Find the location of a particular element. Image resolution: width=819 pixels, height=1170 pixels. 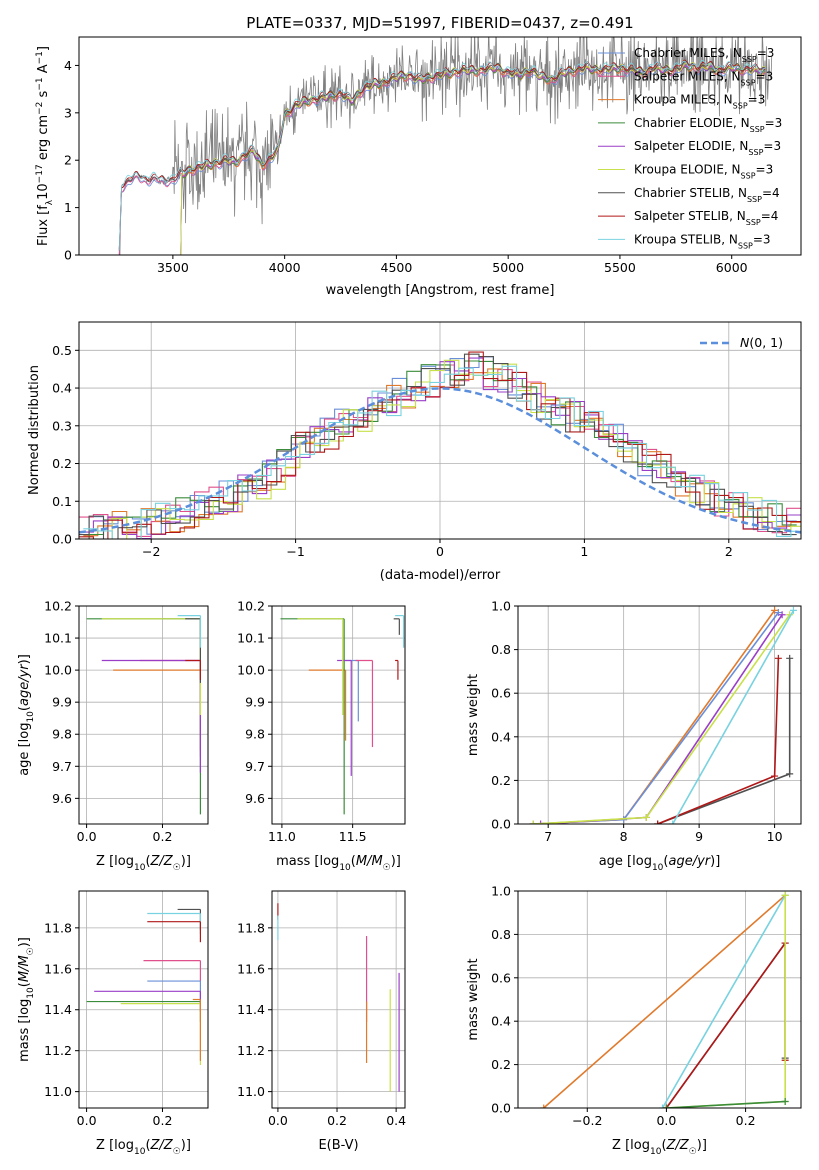

y-tick-label: 1 is located at coordinates (68, 207).